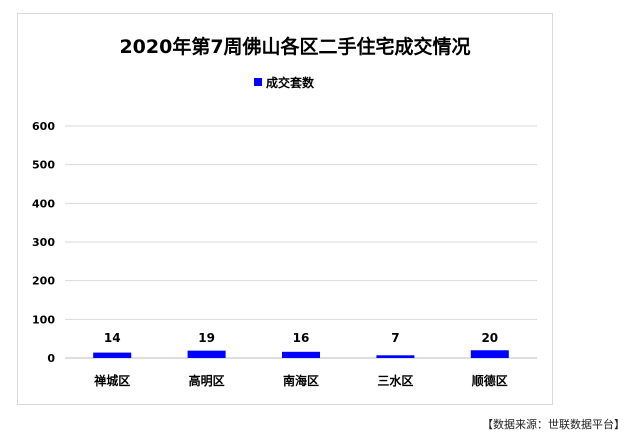 This screenshot has width=635, height=446. I want to click on data-label: 19, so click(206, 338).